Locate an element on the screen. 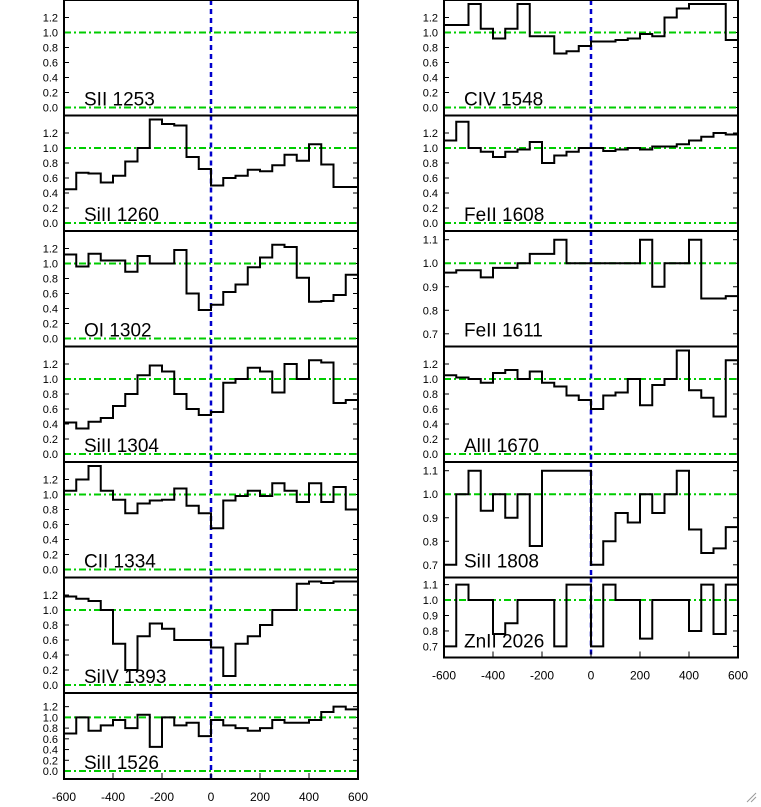 This screenshot has width=761, height=807. ion-label: ZnII 2026 is located at coordinates (504, 642).